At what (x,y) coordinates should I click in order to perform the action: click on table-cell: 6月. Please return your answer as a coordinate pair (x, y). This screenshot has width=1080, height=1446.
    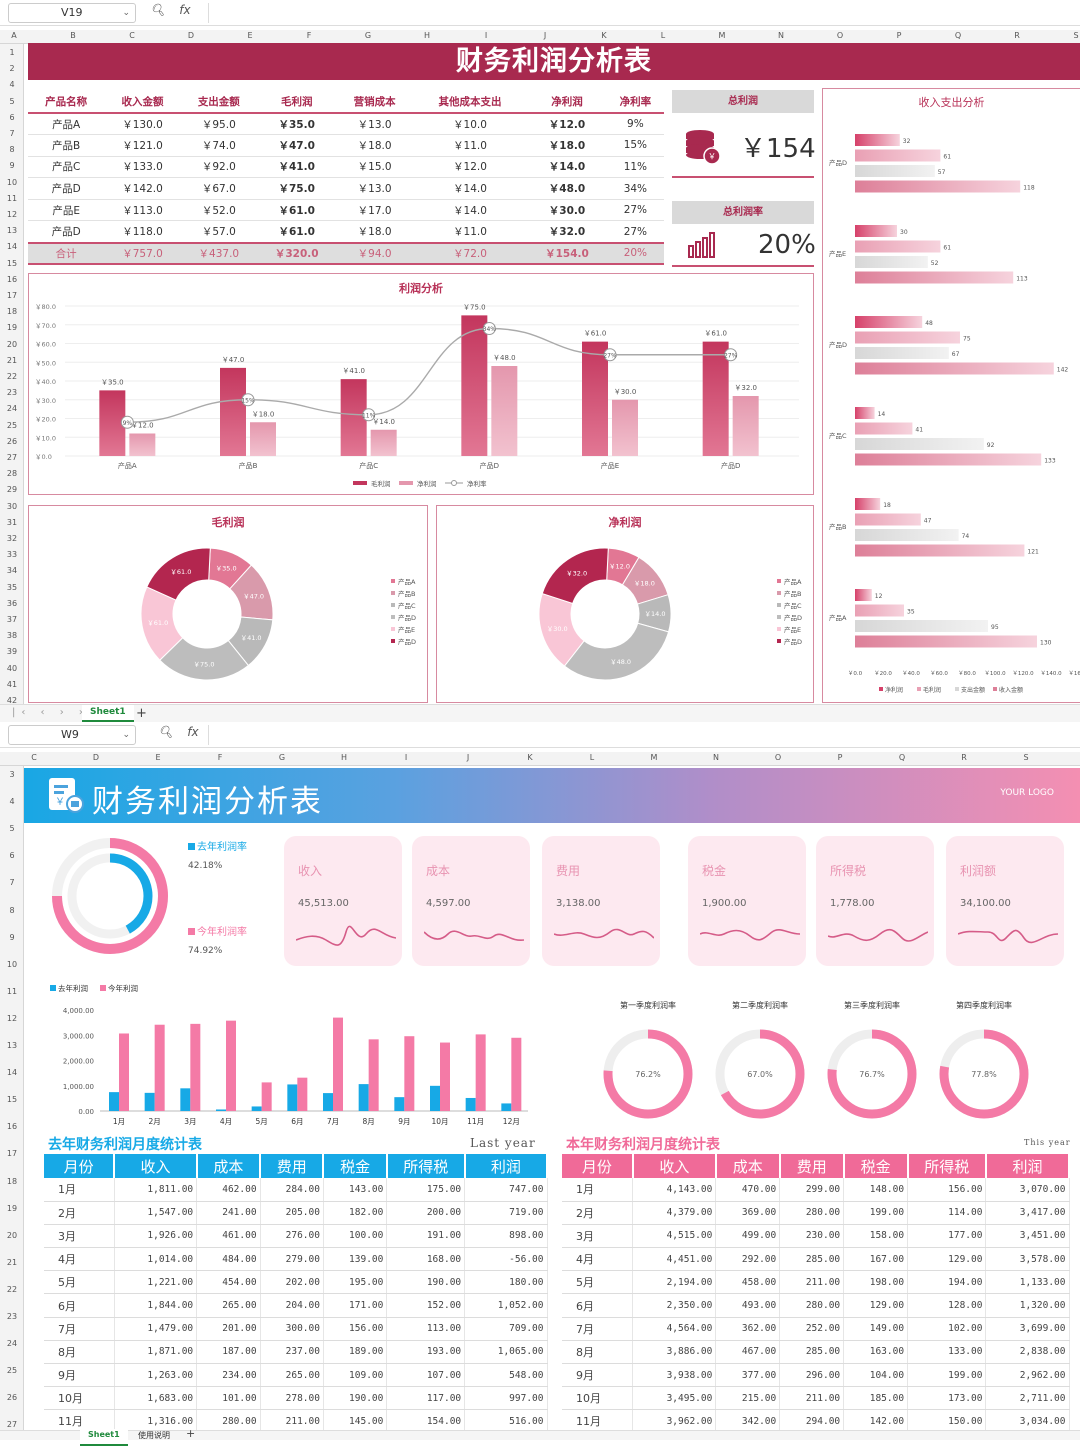
    Looking at the image, I should click on (79, 1305).